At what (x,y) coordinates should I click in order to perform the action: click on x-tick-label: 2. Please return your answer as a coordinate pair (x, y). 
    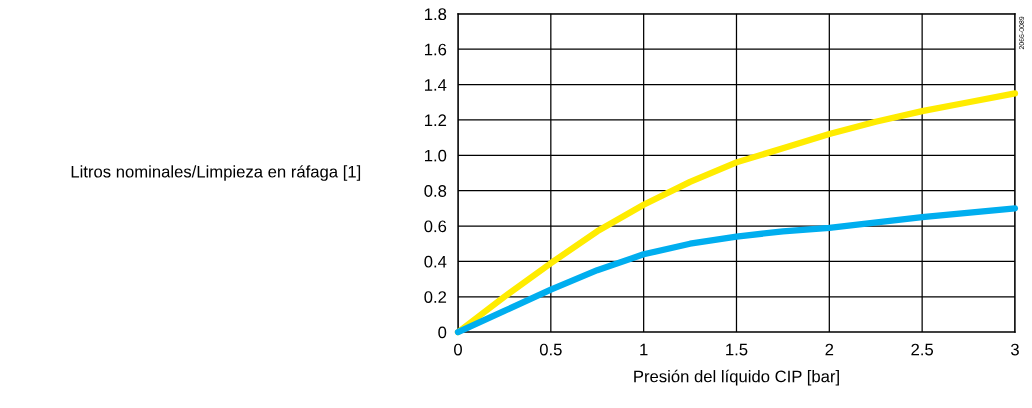
    Looking at the image, I should click on (829, 349).